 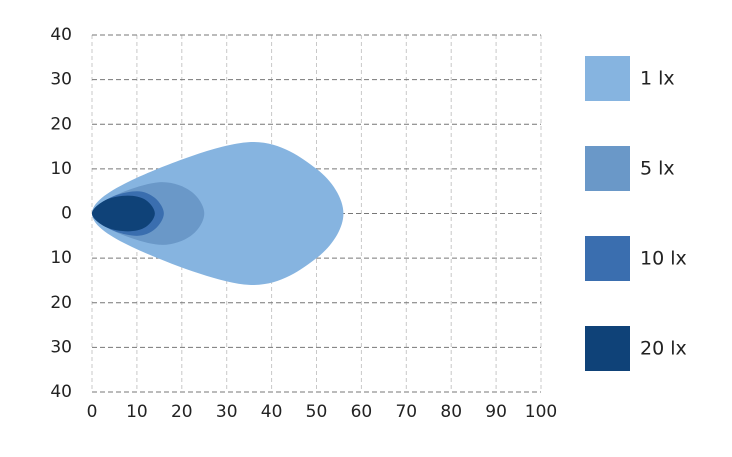 What do you see at coordinates (406, 412) in the screenshot?
I see `x-tick-label: 70` at bounding box center [406, 412].